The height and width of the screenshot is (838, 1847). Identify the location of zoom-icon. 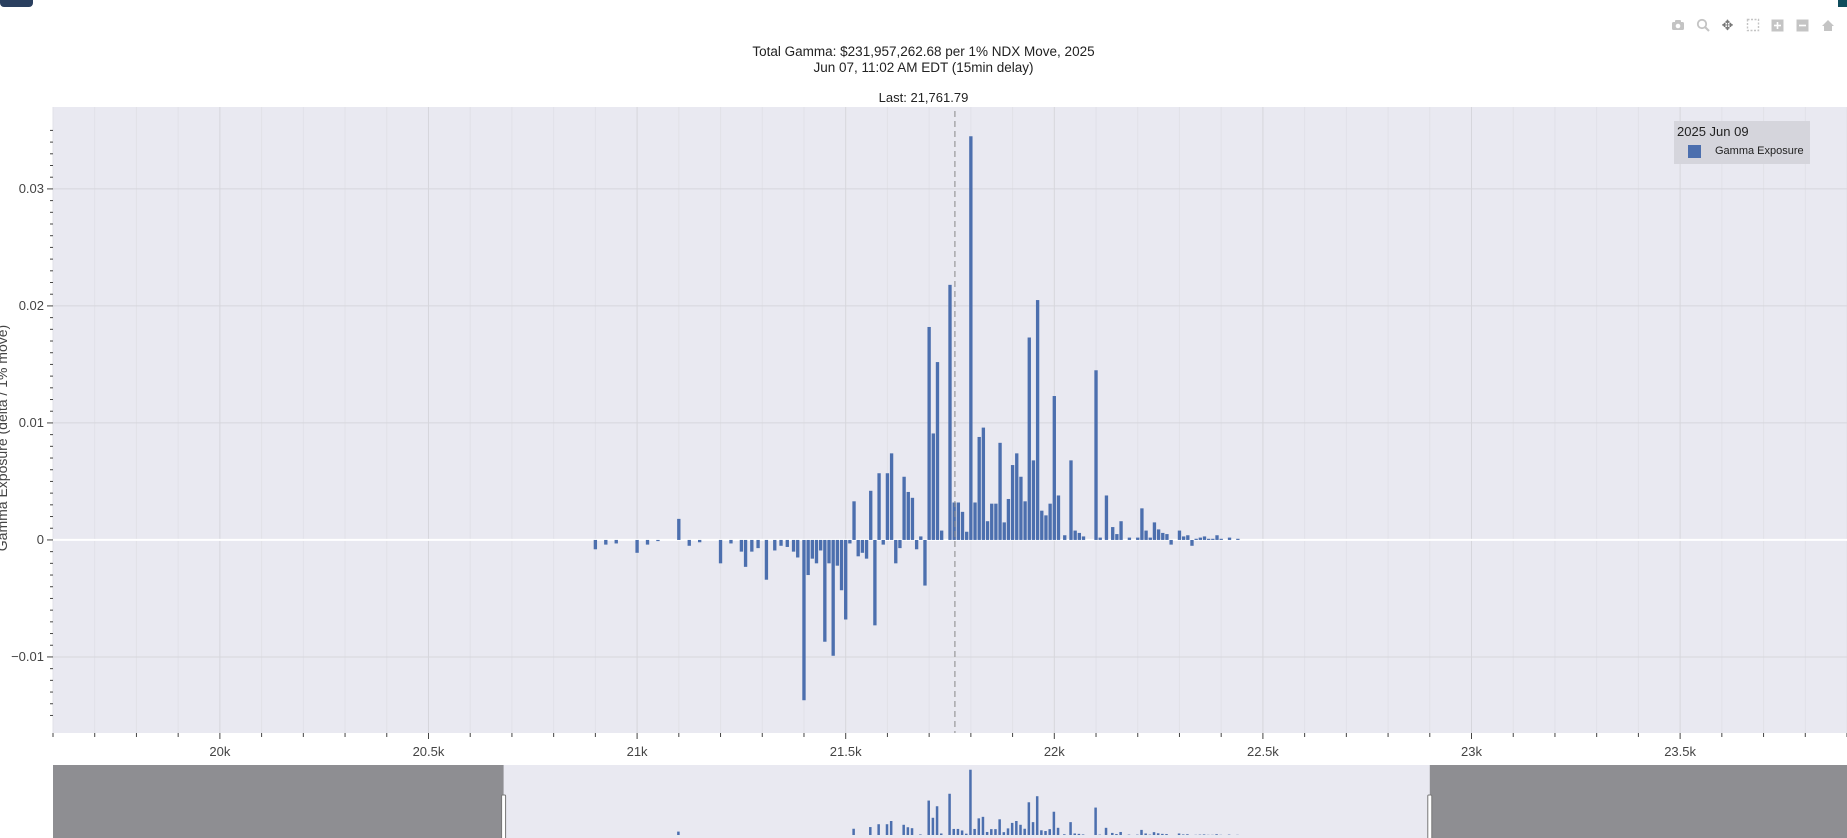
(1702, 25).